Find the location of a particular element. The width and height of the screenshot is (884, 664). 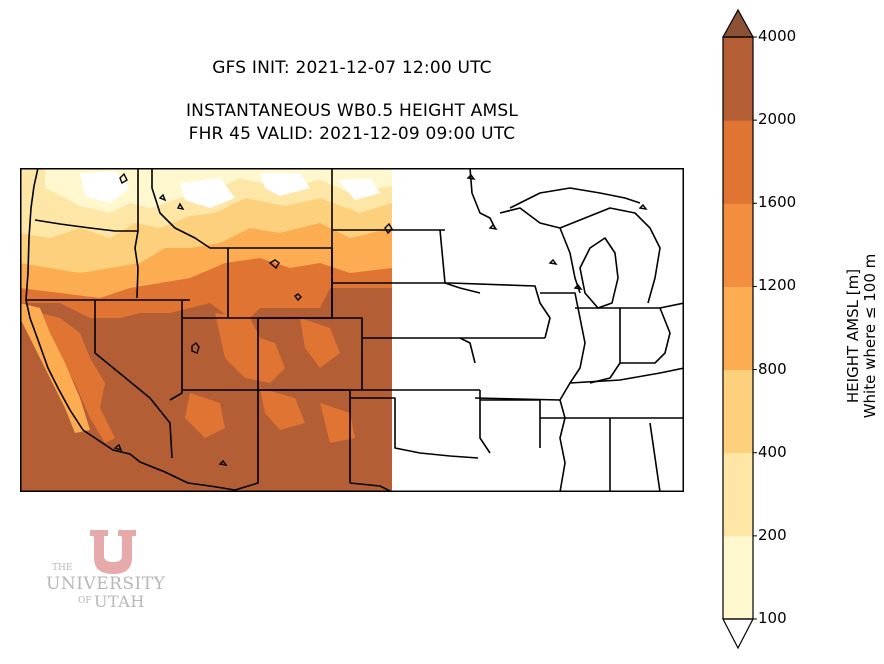

logo-text-the: THE is located at coordinates (62, 568).